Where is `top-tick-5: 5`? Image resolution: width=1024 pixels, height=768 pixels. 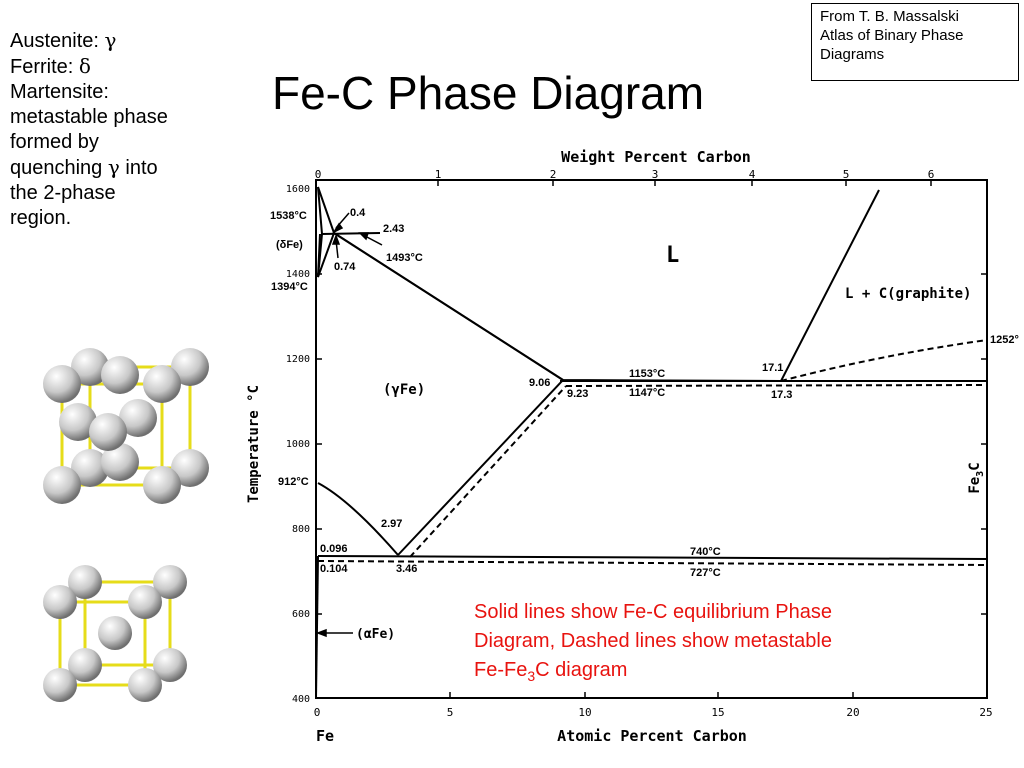 top-tick-5: 5 is located at coordinates (846, 174).